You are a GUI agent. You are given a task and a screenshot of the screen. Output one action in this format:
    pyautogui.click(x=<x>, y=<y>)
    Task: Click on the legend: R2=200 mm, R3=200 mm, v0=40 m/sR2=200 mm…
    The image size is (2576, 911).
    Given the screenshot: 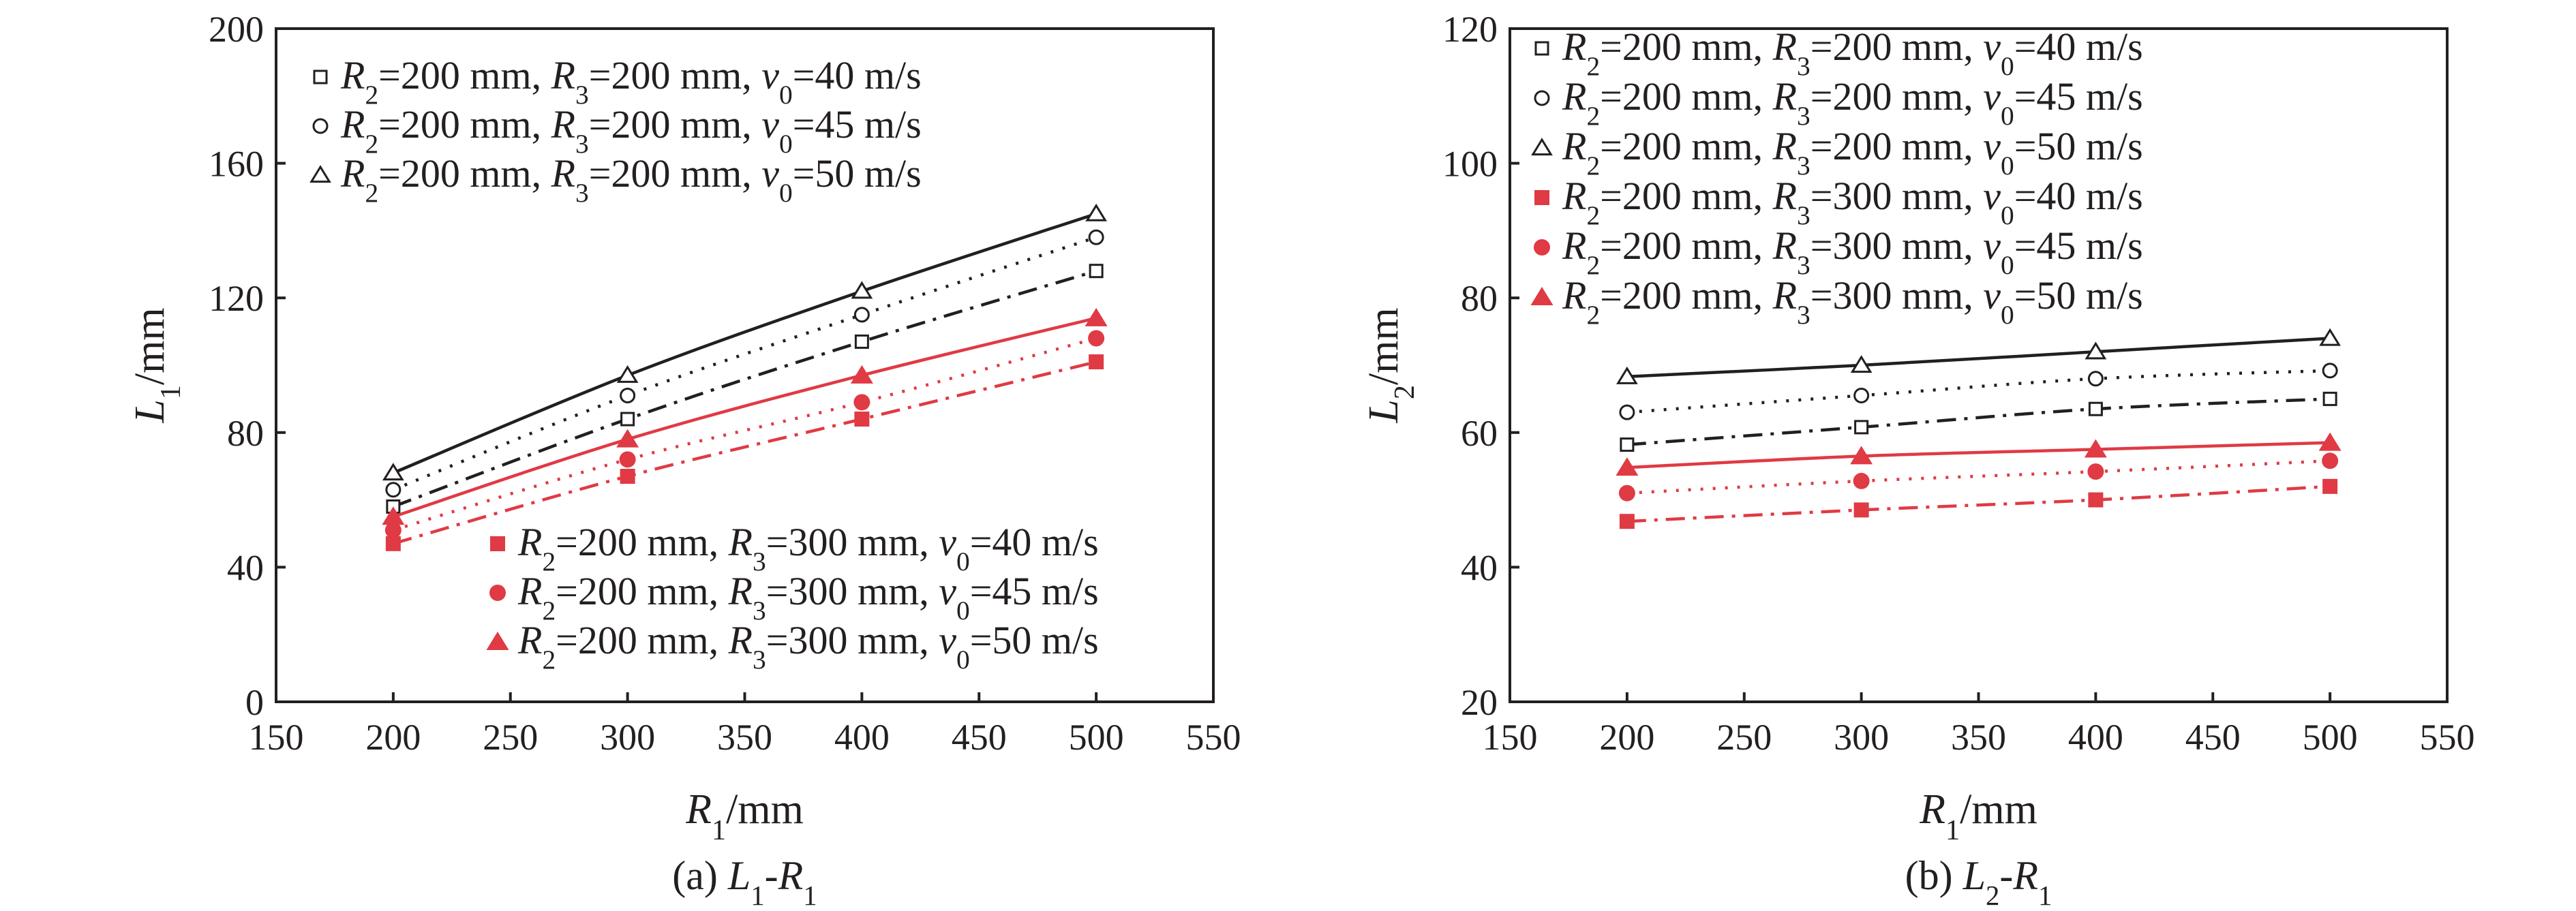 What is the action you would take?
    pyautogui.click(x=615, y=130)
    